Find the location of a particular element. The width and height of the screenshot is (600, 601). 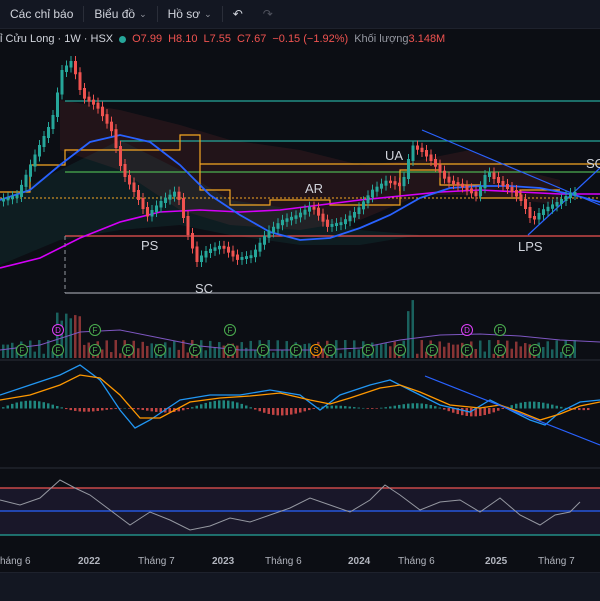

undo-button: ↶ is located at coordinates (238, 14).